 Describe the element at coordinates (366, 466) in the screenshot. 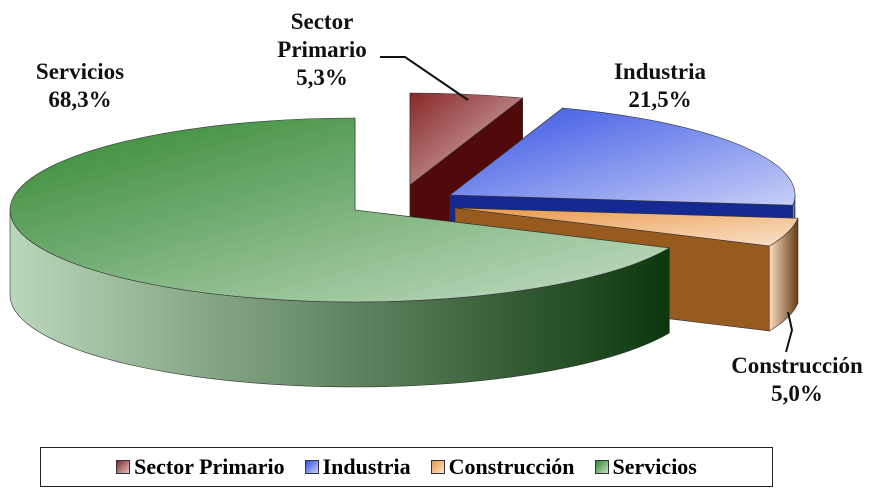

I see `legend-label: Industria` at that location.